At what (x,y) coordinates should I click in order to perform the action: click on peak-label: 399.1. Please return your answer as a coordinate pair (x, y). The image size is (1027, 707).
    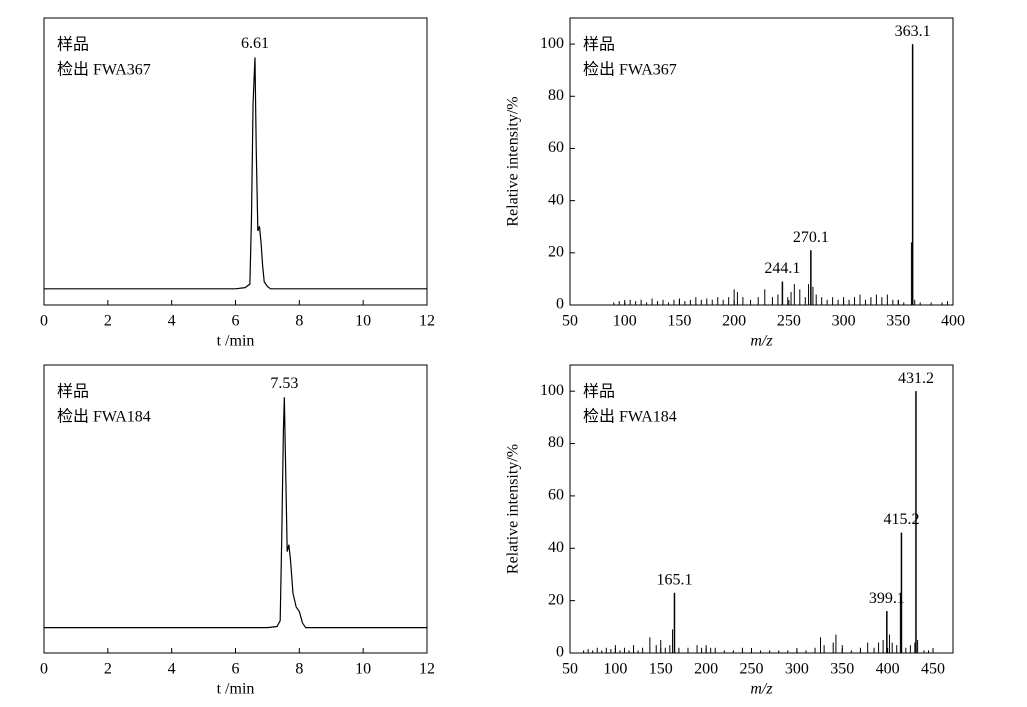
    Looking at the image, I should click on (887, 598).